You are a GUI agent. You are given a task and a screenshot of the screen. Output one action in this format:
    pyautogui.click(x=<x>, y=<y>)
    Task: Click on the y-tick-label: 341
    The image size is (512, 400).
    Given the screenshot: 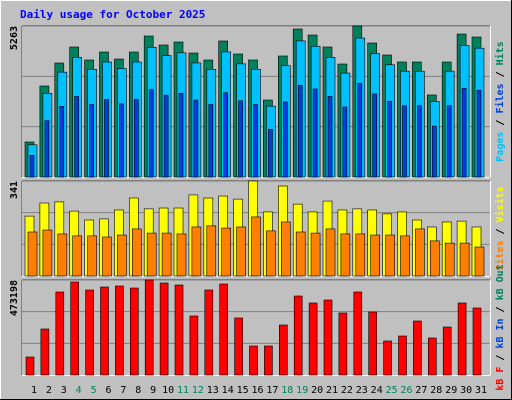 What is the action you would take?
    pyautogui.click(x=14, y=190)
    